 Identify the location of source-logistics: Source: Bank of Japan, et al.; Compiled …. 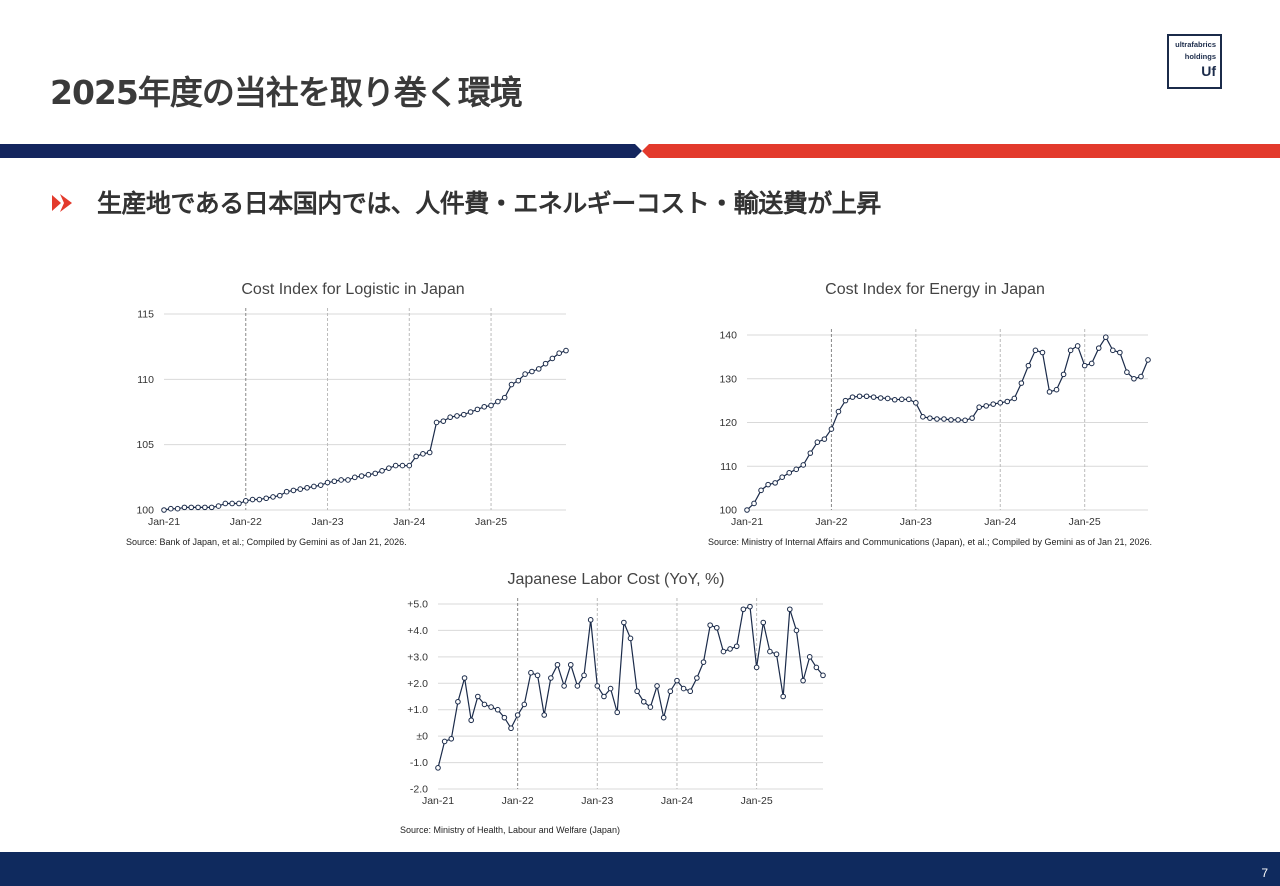
(266, 542).